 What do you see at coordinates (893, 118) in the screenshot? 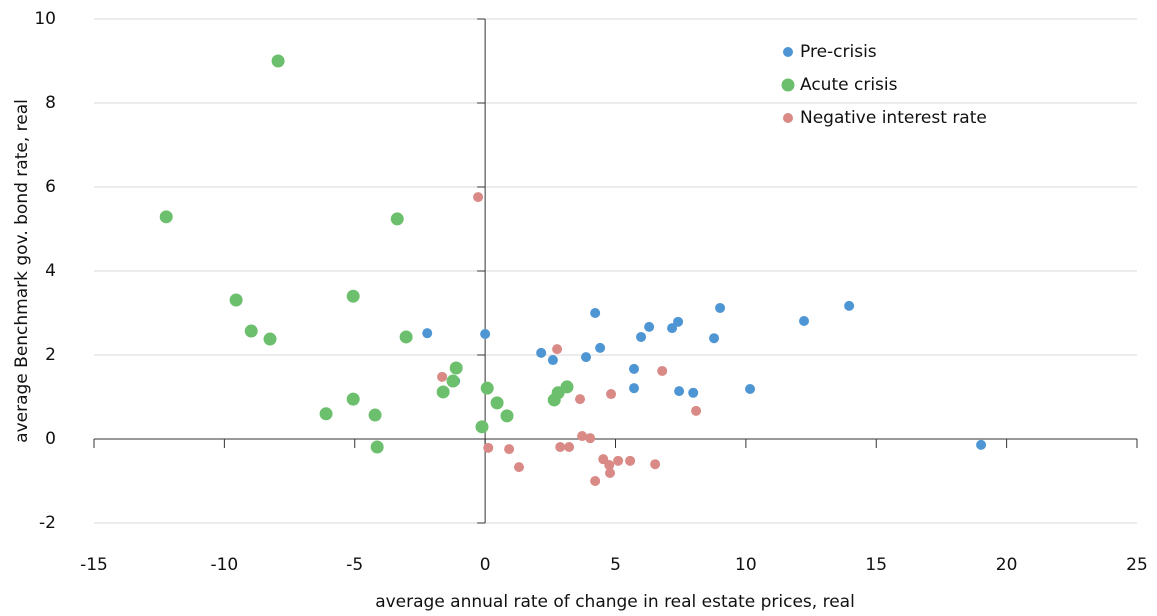
I see `legend-label: Negative interest rate` at bounding box center [893, 118].